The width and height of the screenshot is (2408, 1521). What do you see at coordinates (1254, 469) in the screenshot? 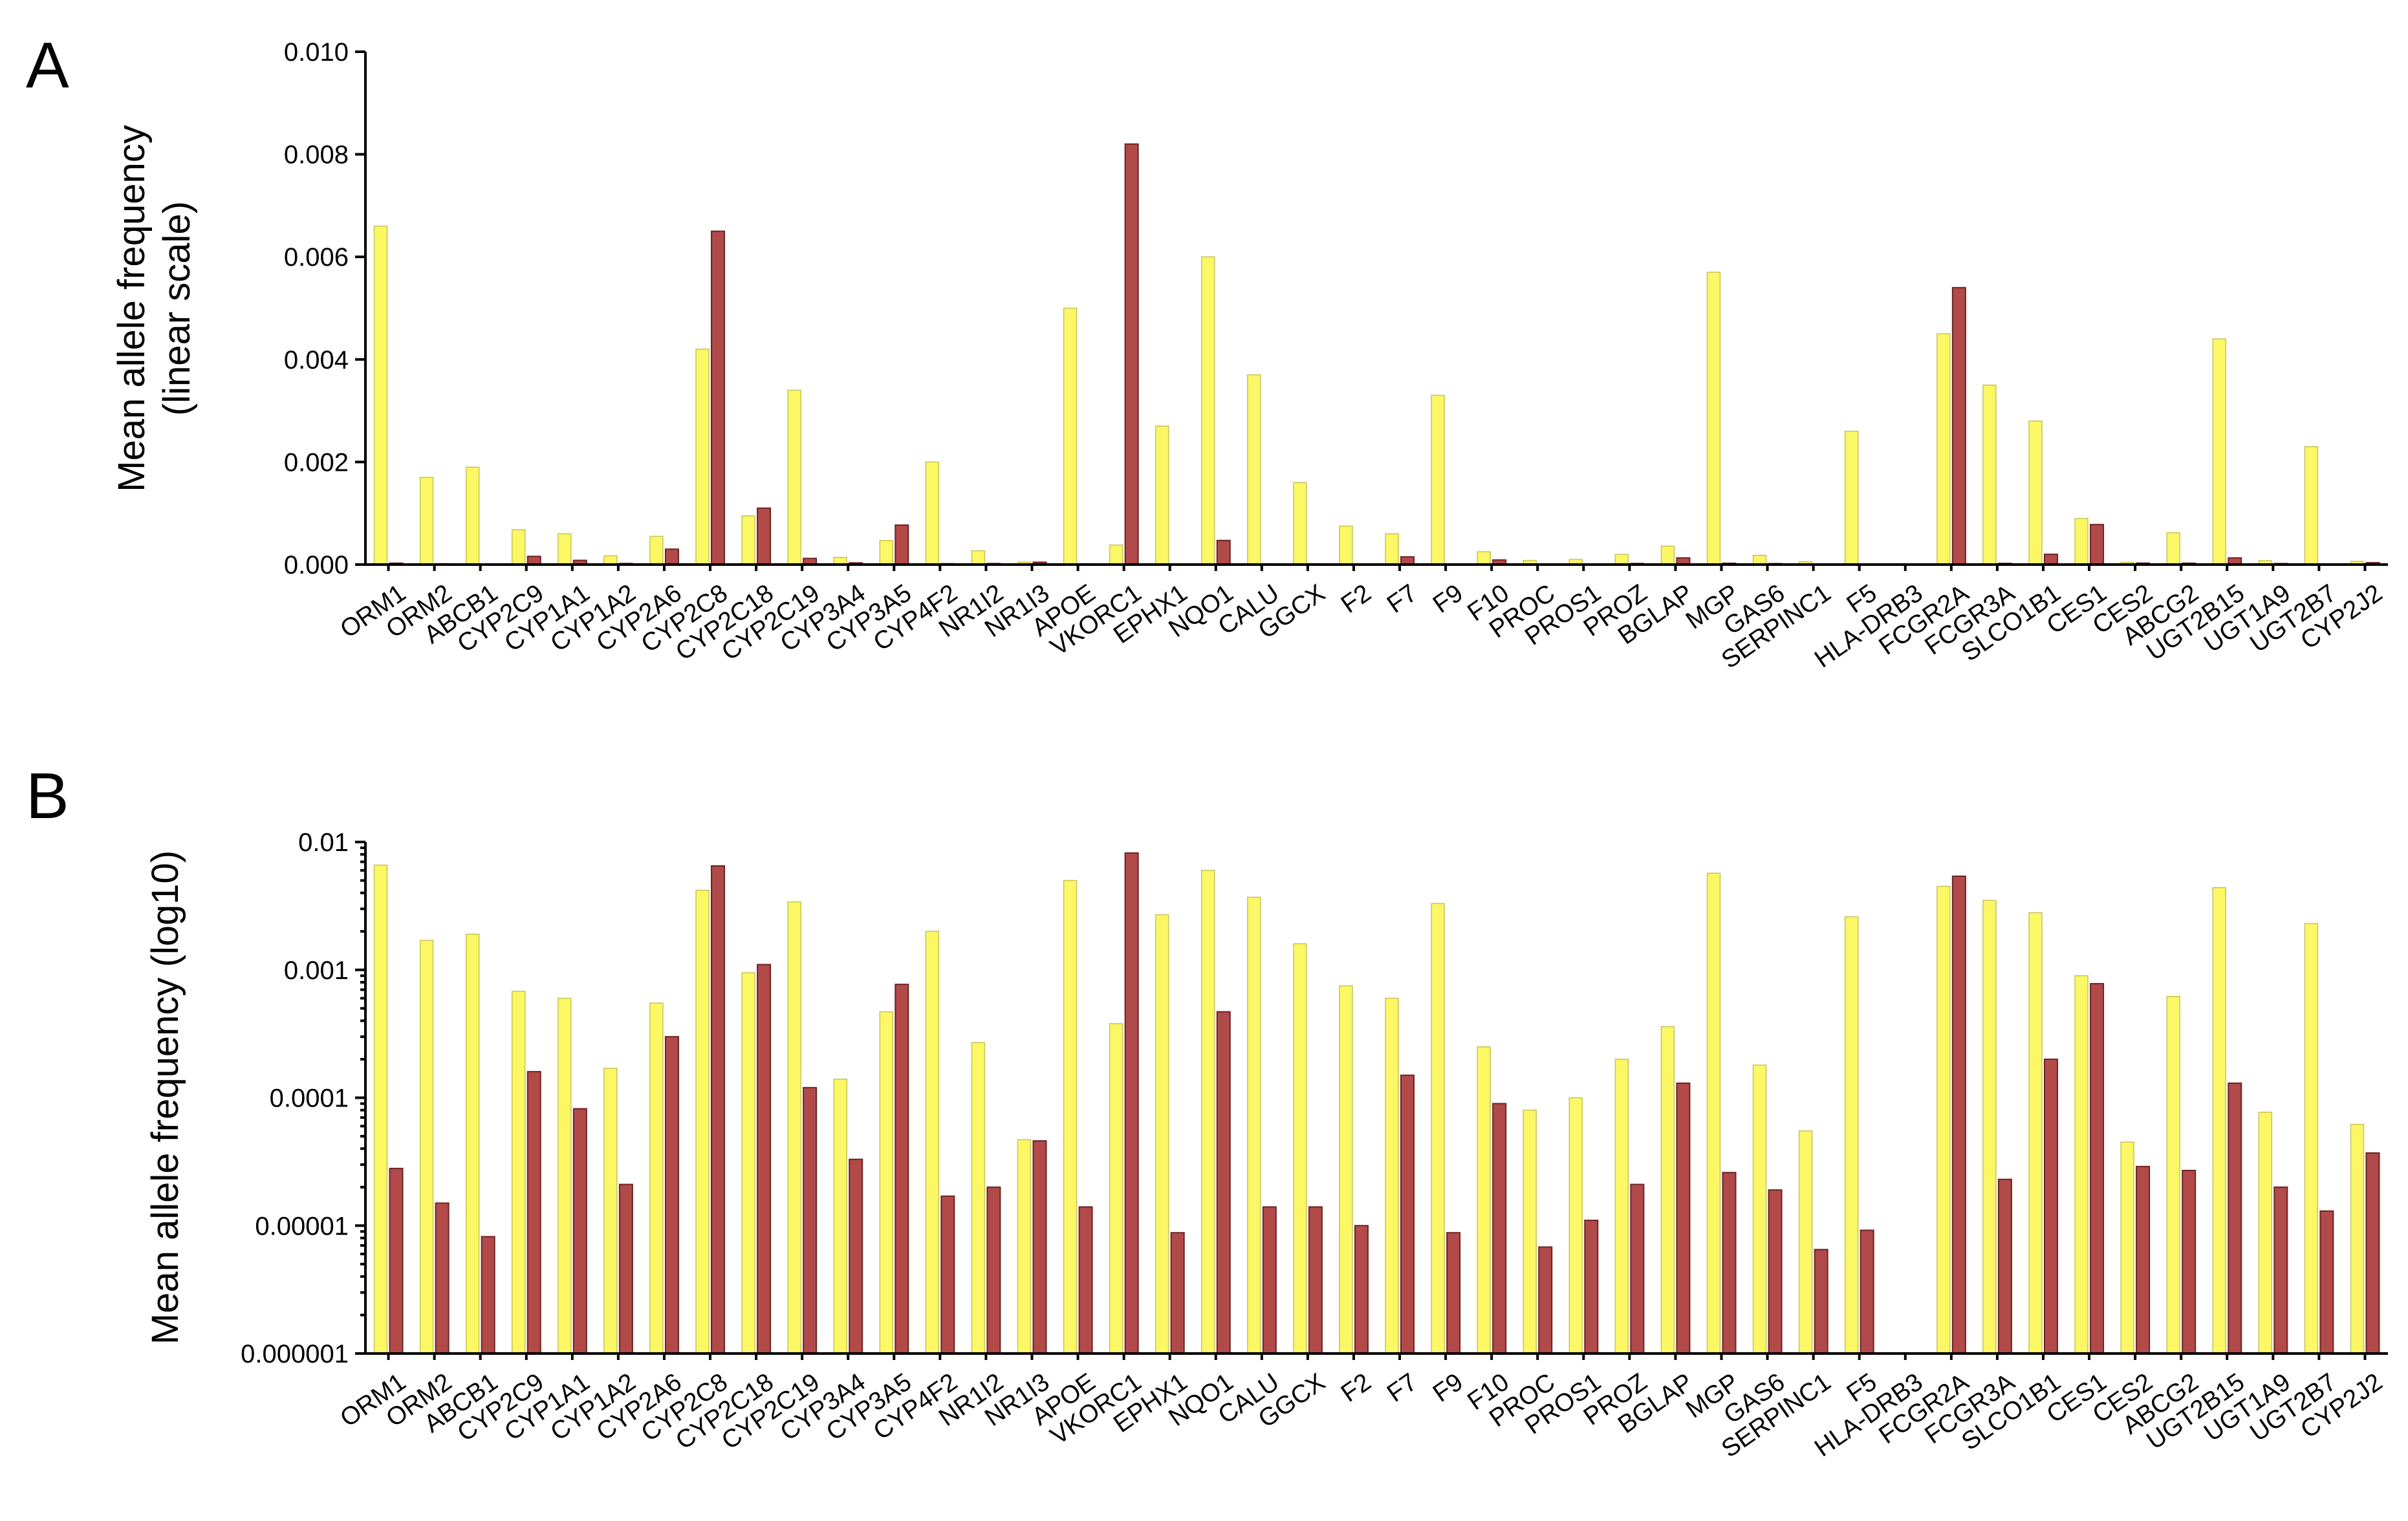
I see `bar-series-yellow-CALU` at bounding box center [1254, 469].